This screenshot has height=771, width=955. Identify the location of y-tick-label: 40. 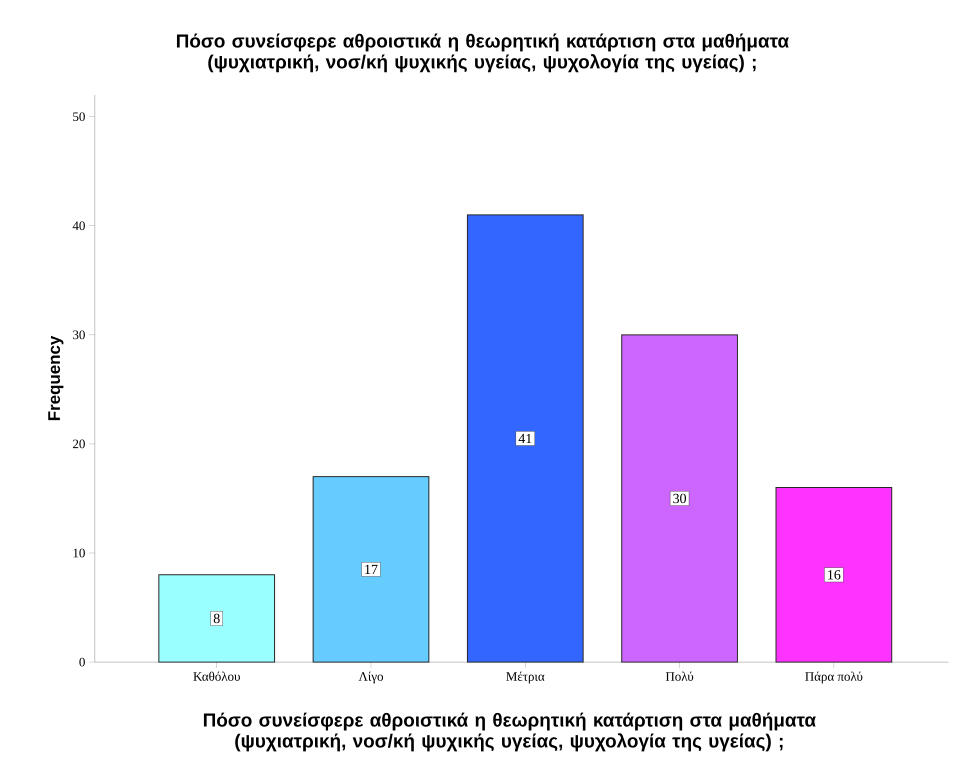
(78, 225).